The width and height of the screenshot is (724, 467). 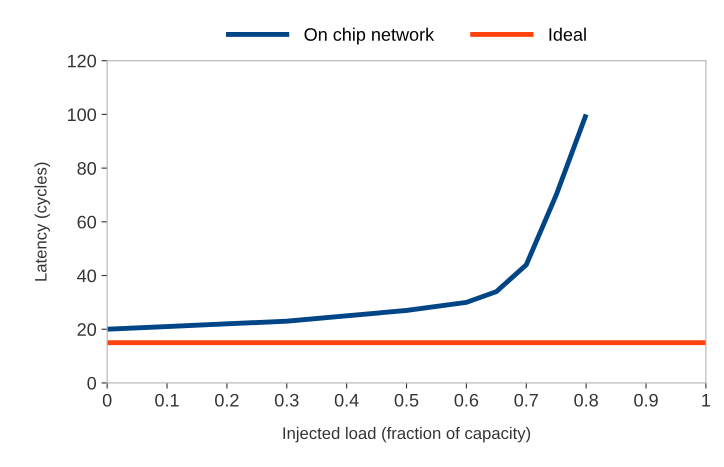 I want to click on legend-label: Ideal, so click(x=568, y=34).